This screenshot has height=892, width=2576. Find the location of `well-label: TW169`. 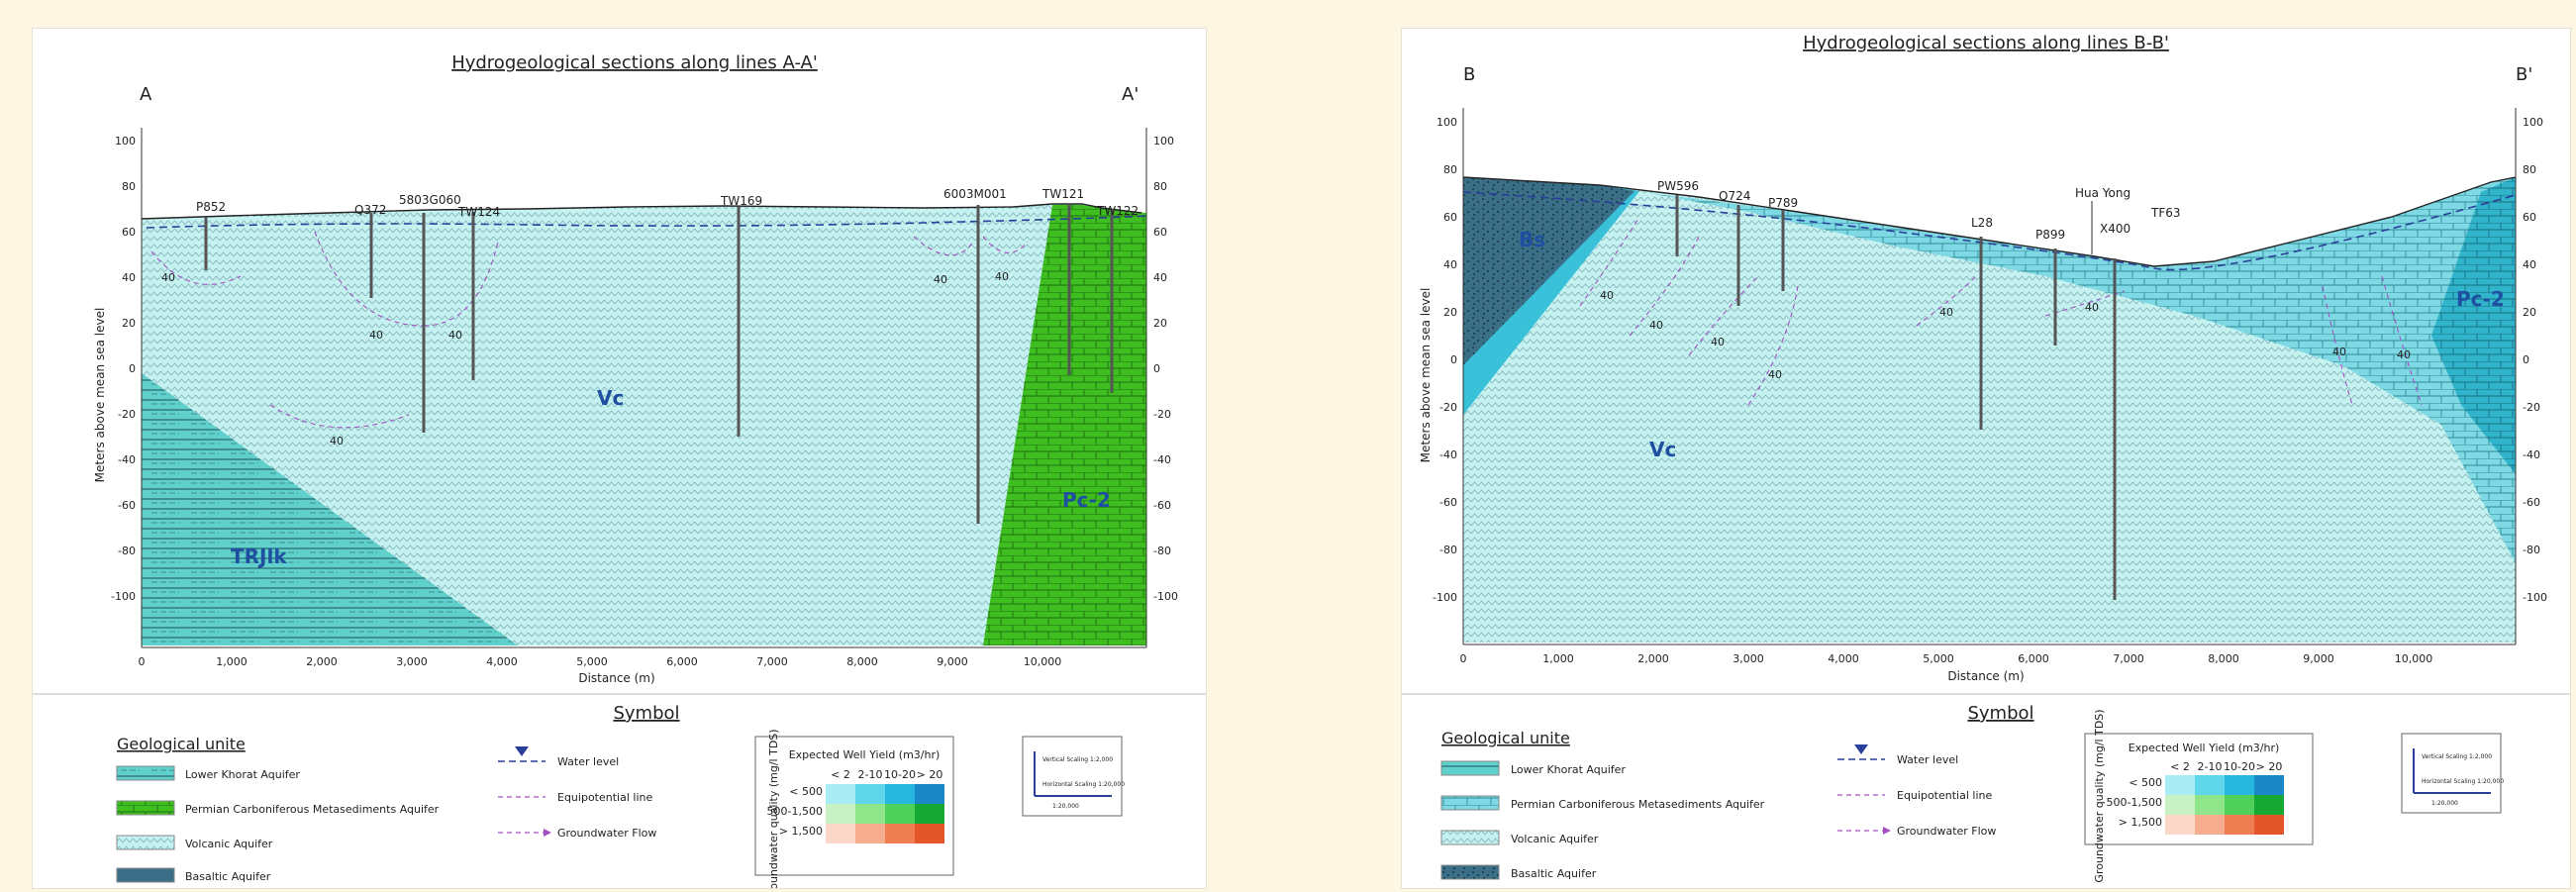

well-label: TW169 is located at coordinates (741, 201).